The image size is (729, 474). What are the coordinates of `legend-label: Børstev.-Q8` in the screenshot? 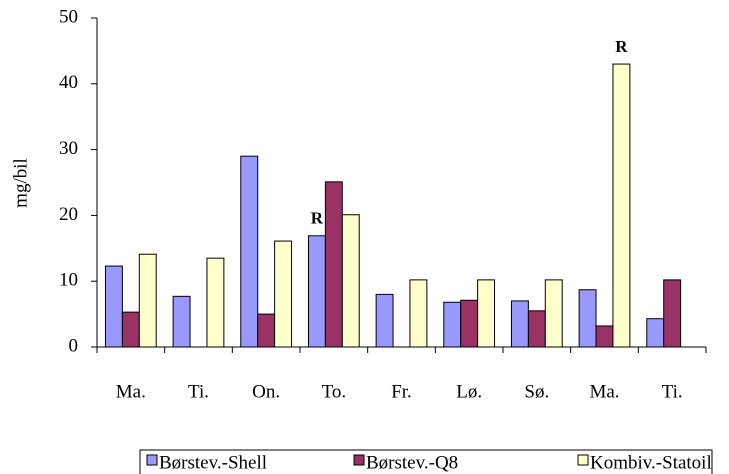 It's located at (412, 462).